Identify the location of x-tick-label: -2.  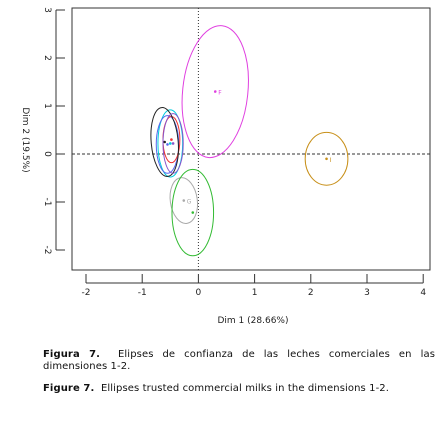
(86, 293).